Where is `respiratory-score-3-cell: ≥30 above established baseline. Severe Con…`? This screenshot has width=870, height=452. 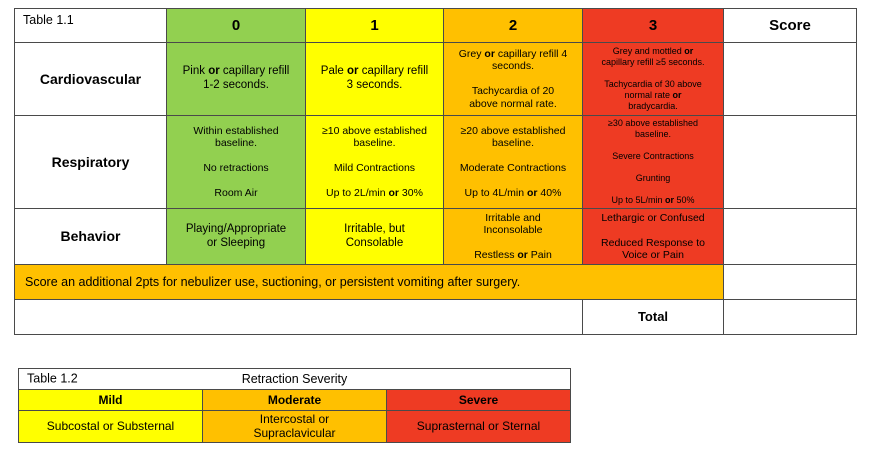 respiratory-score-3-cell: ≥30 above established baseline. Severe Con… is located at coordinates (653, 162).